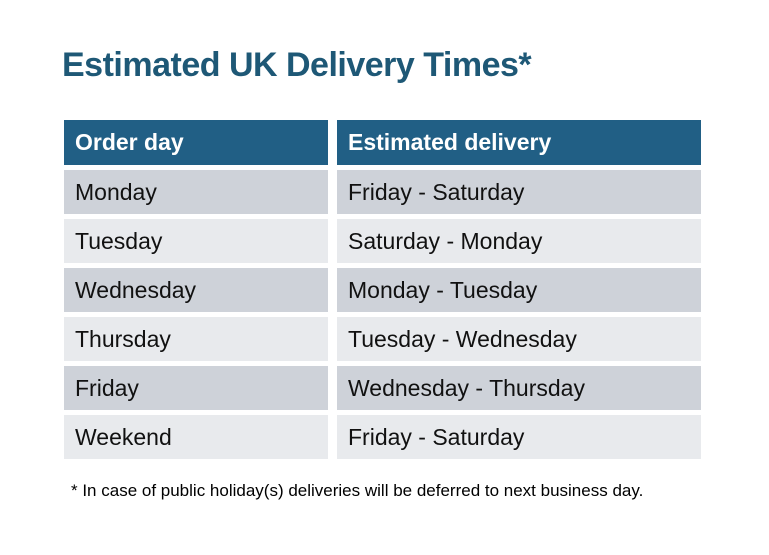 The height and width of the screenshot is (555, 769). I want to click on page-title: Estimated UK Delivery Times*, so click(297, 65).